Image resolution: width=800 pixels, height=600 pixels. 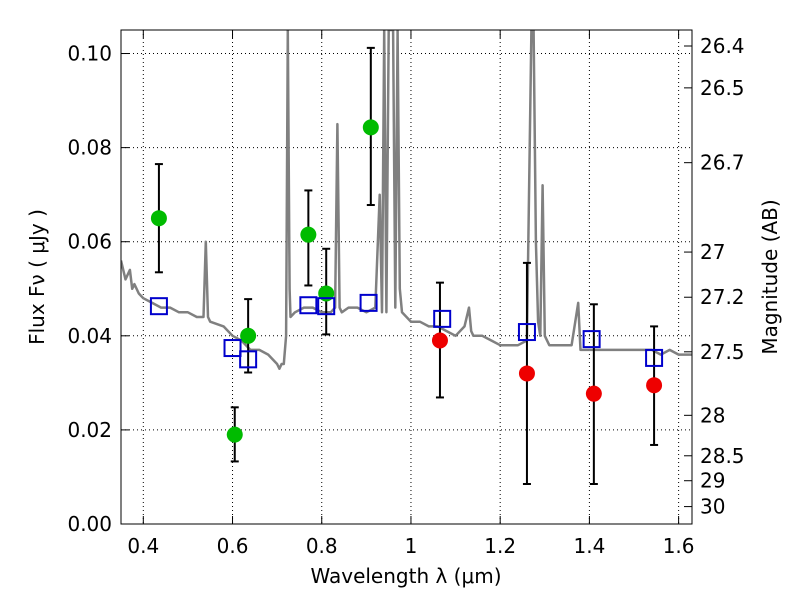 What do you see at coordinates (679, 546) in the screenshot?
I see `x-tick-label: 1.6` at bounding box center [679, 546].